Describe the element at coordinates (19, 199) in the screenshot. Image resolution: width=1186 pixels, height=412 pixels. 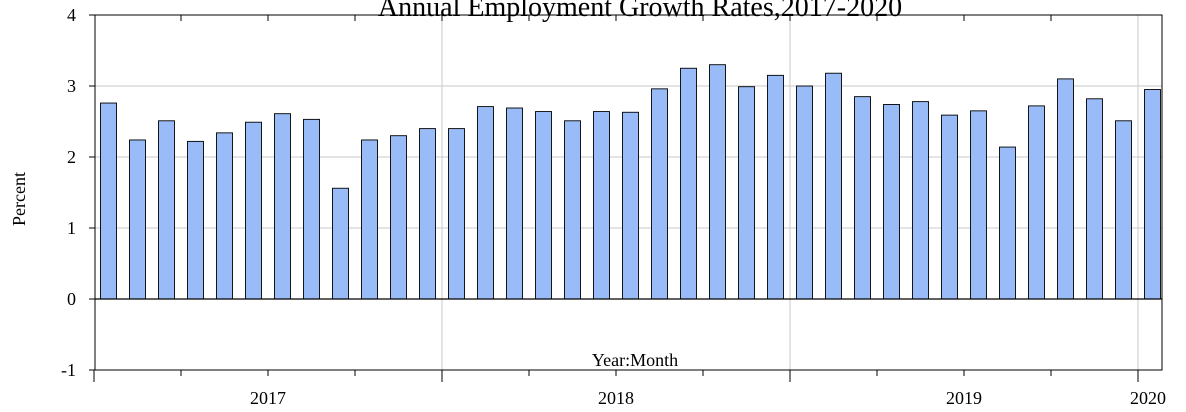
I see `y-axis-label: Percent` at that location.